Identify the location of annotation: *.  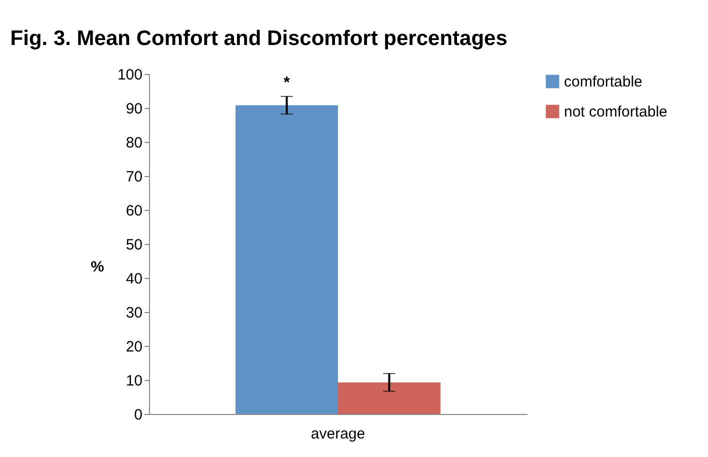
(287, 83).